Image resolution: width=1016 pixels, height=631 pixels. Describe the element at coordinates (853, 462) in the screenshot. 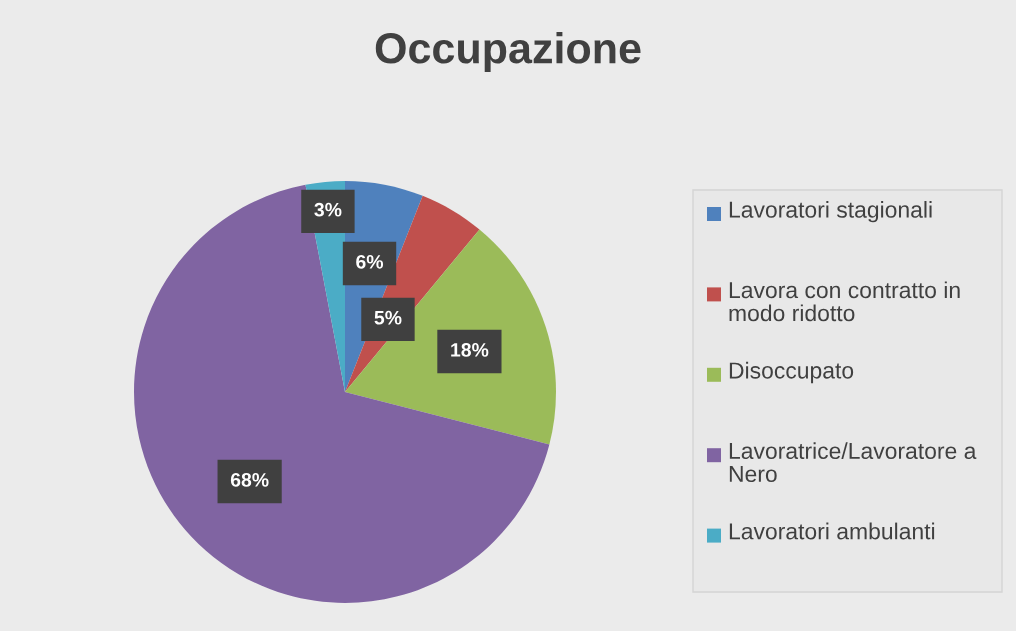

I see `legend-label: Lavoratrice/Lavoratore a Nero` at that location.